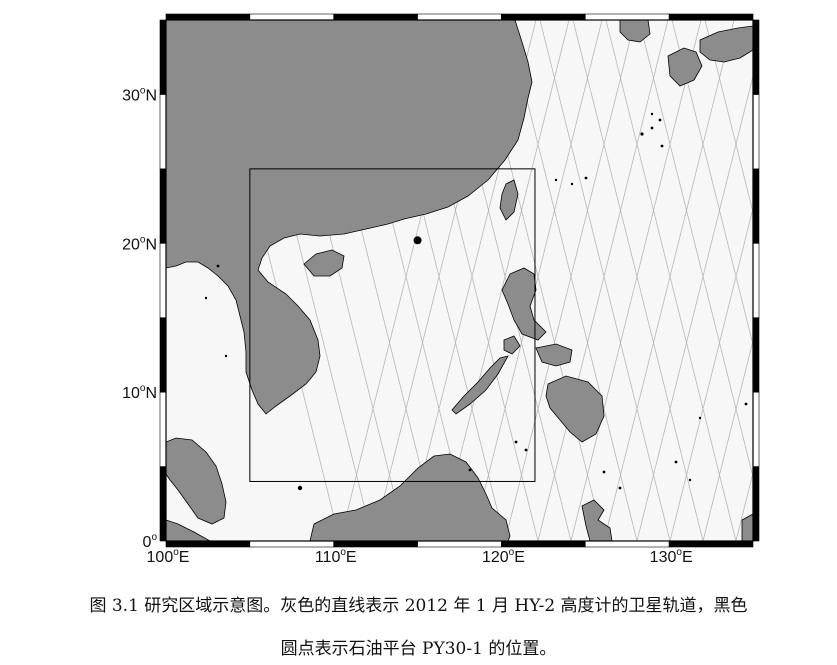  What do you see at coordinates (575, 409) in the screenshot?
I see `mindanao-island` at bounding box center [575, 409].